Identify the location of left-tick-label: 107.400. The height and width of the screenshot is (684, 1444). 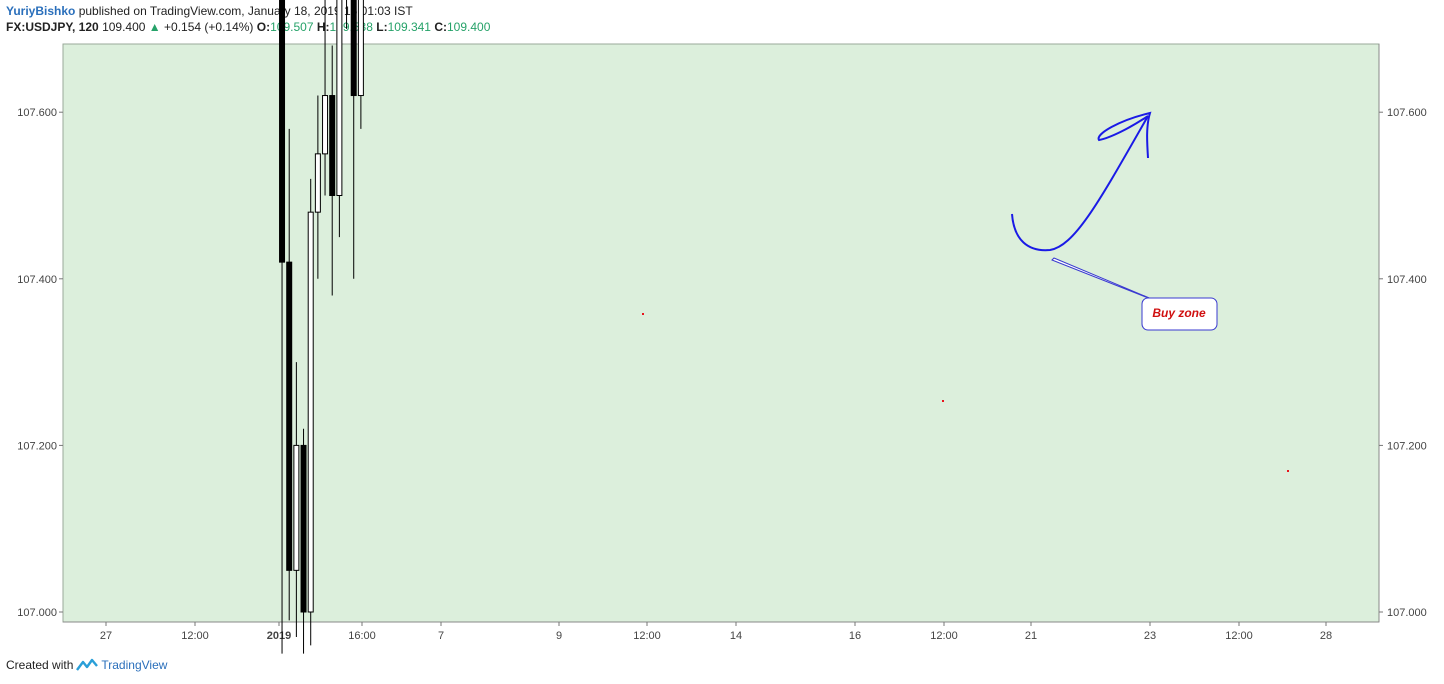
(37, 280).